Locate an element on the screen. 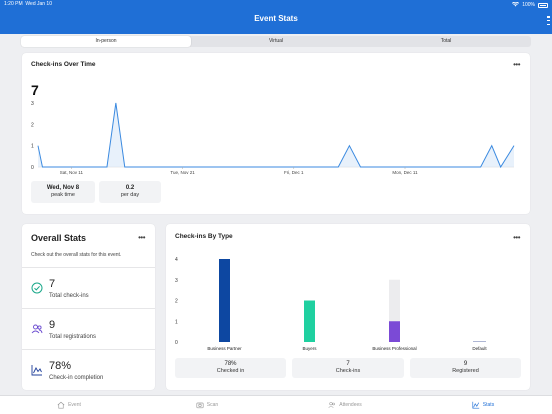 Image resolution: width=552 pixels, height=414 pixels. battery-icon is located at coordinates (543, 5).